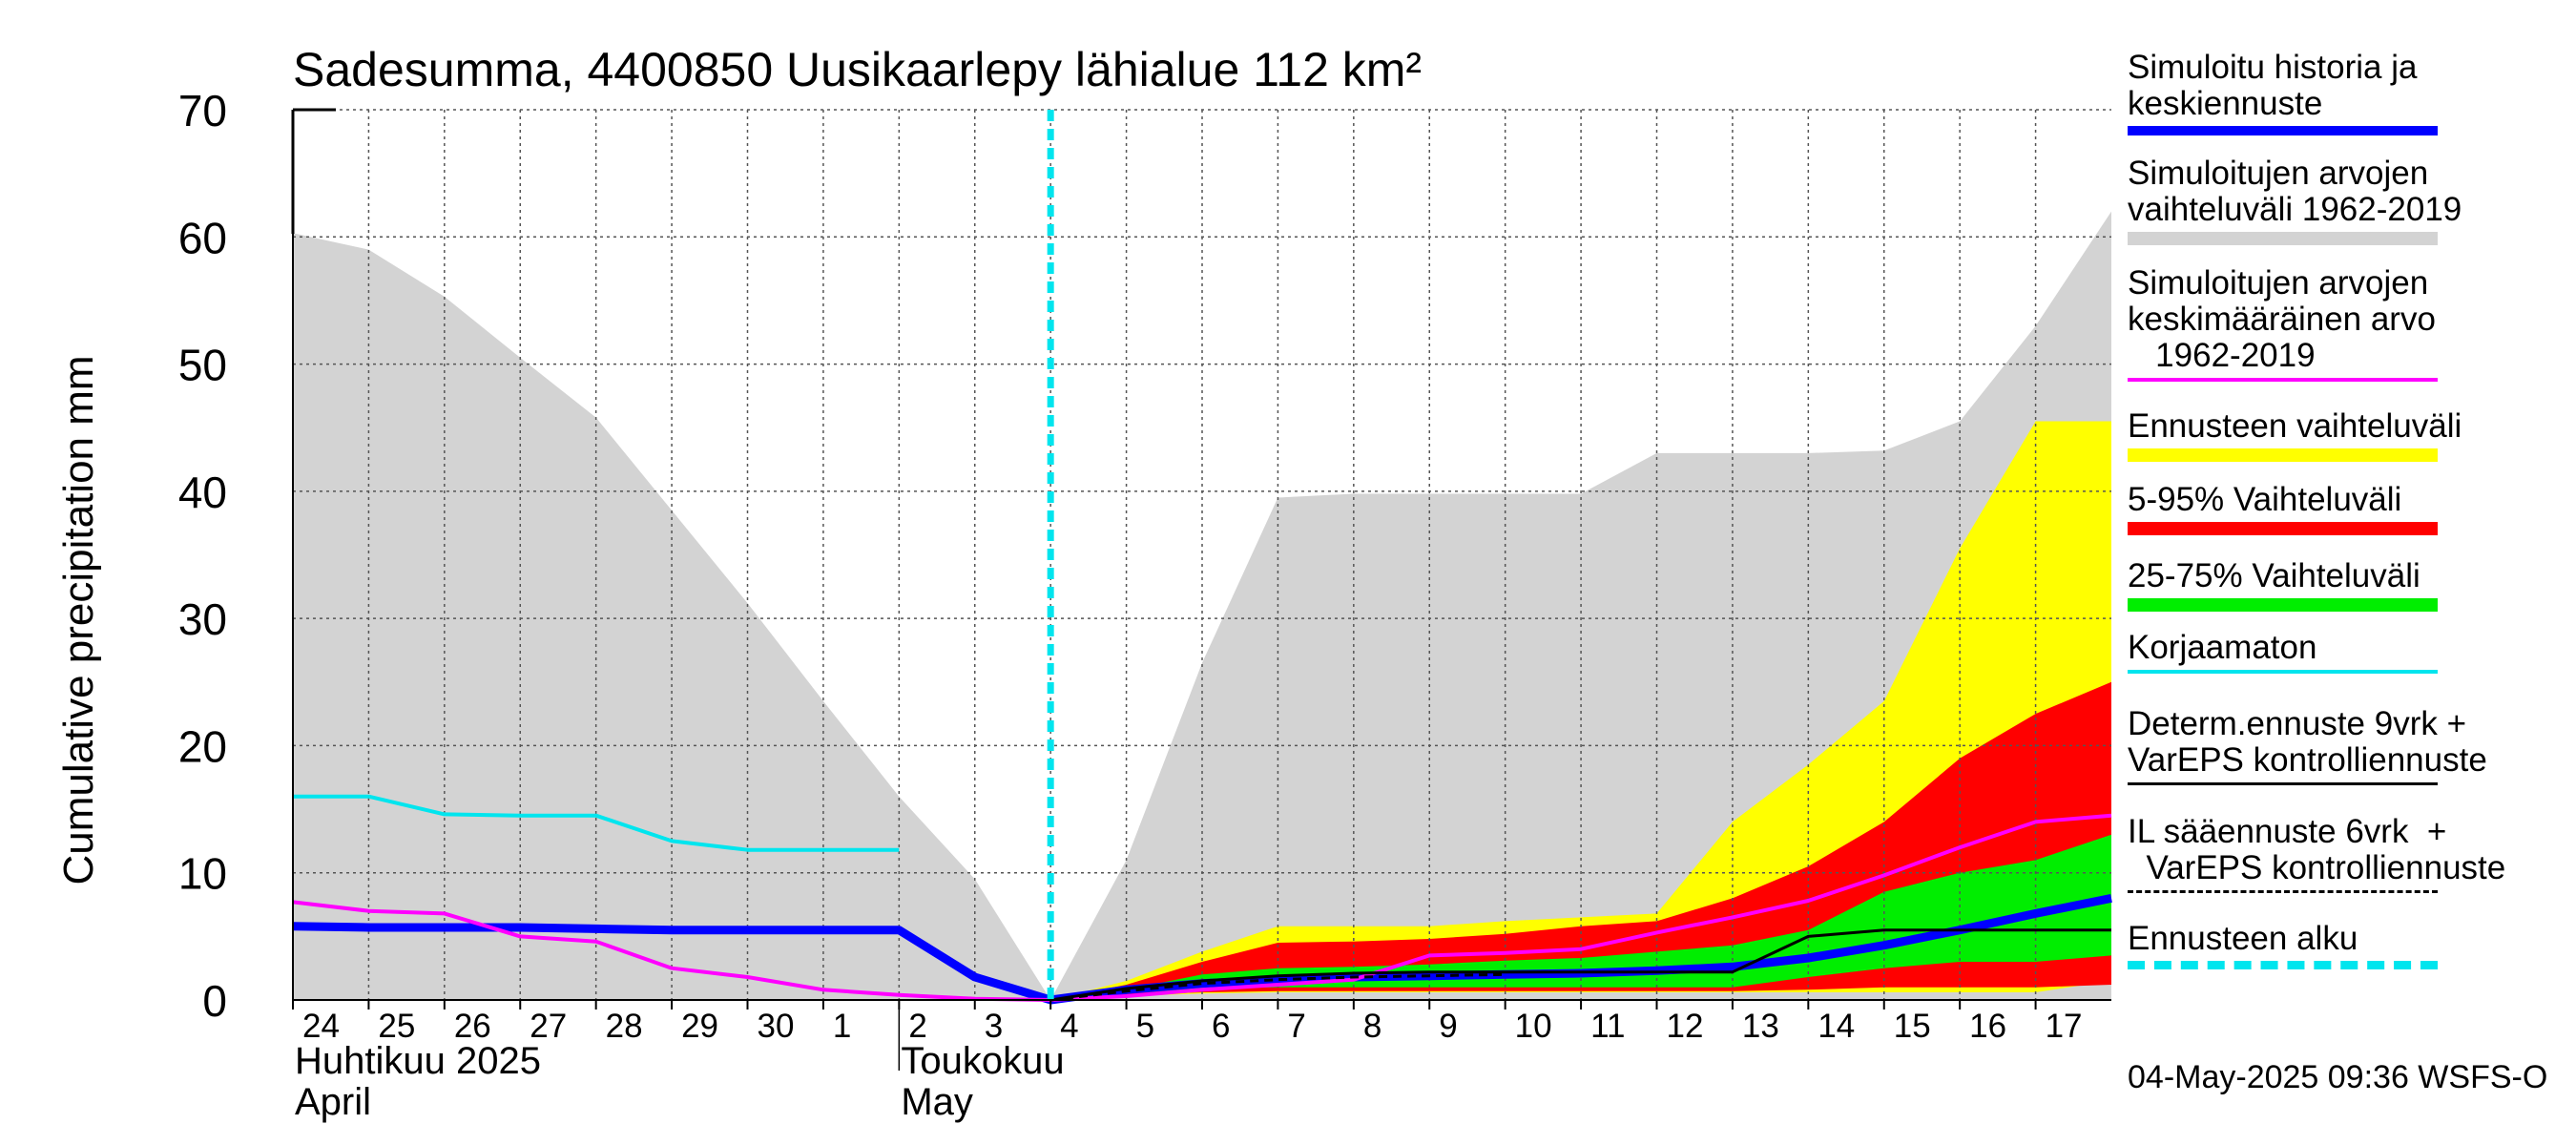  I want to click on x-tick-24: 24, so click(321, 1026).